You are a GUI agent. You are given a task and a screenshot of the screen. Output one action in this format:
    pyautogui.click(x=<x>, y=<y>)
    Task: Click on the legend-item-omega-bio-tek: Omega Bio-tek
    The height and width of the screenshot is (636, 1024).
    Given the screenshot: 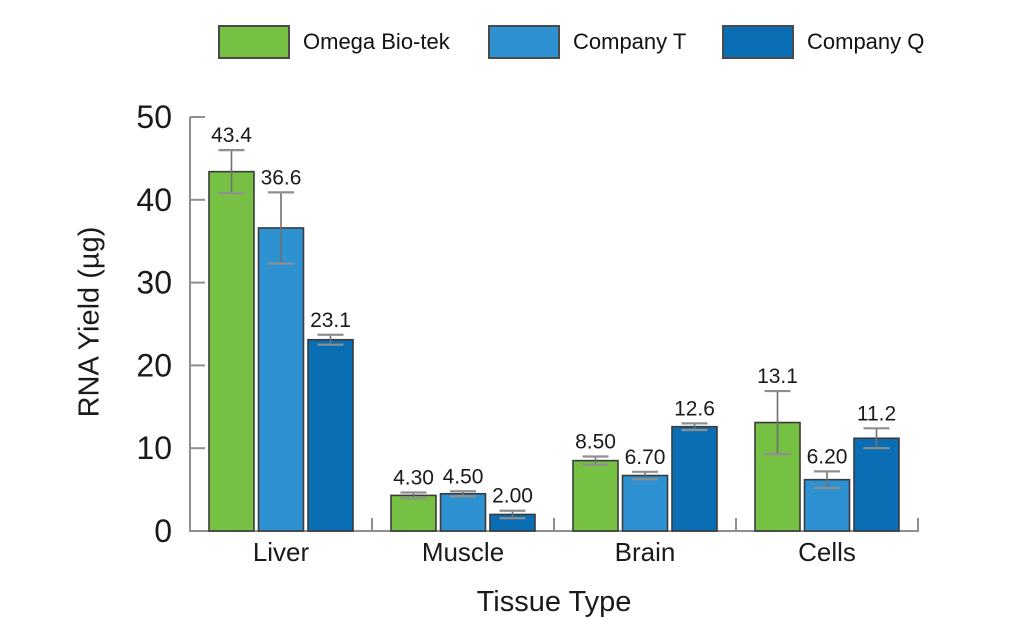 What is the action you would take?
    pyautogui.click(x=334, y=42)
    